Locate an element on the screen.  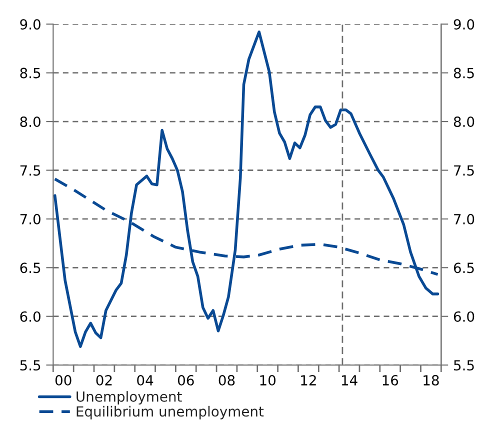
y-tick-label: 8.0 is located at coordinates (30, 122).